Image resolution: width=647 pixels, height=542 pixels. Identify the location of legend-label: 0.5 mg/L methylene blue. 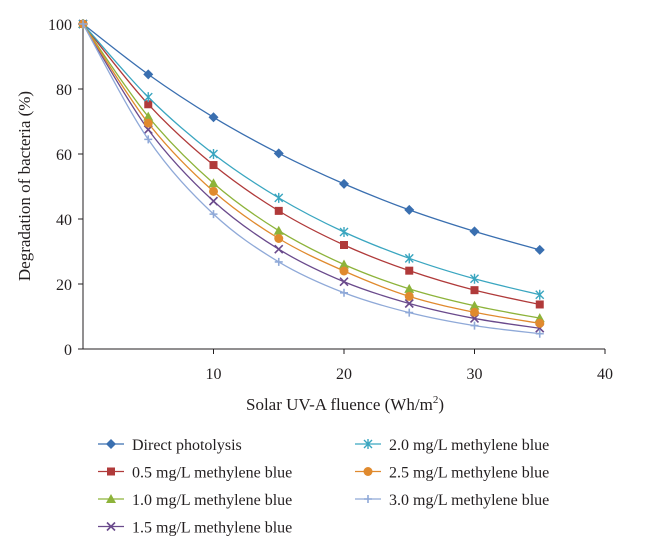
(212, 473).